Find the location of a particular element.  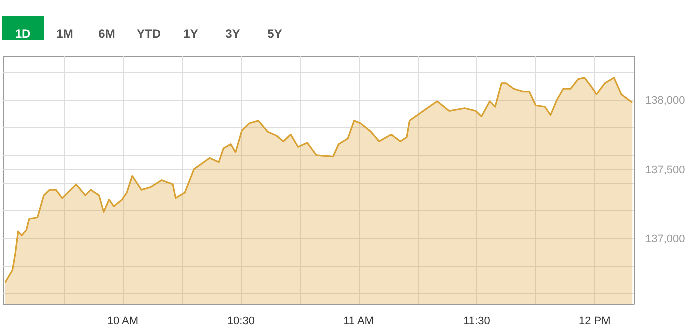

text: 1Y is located at coordinates (191, 34).